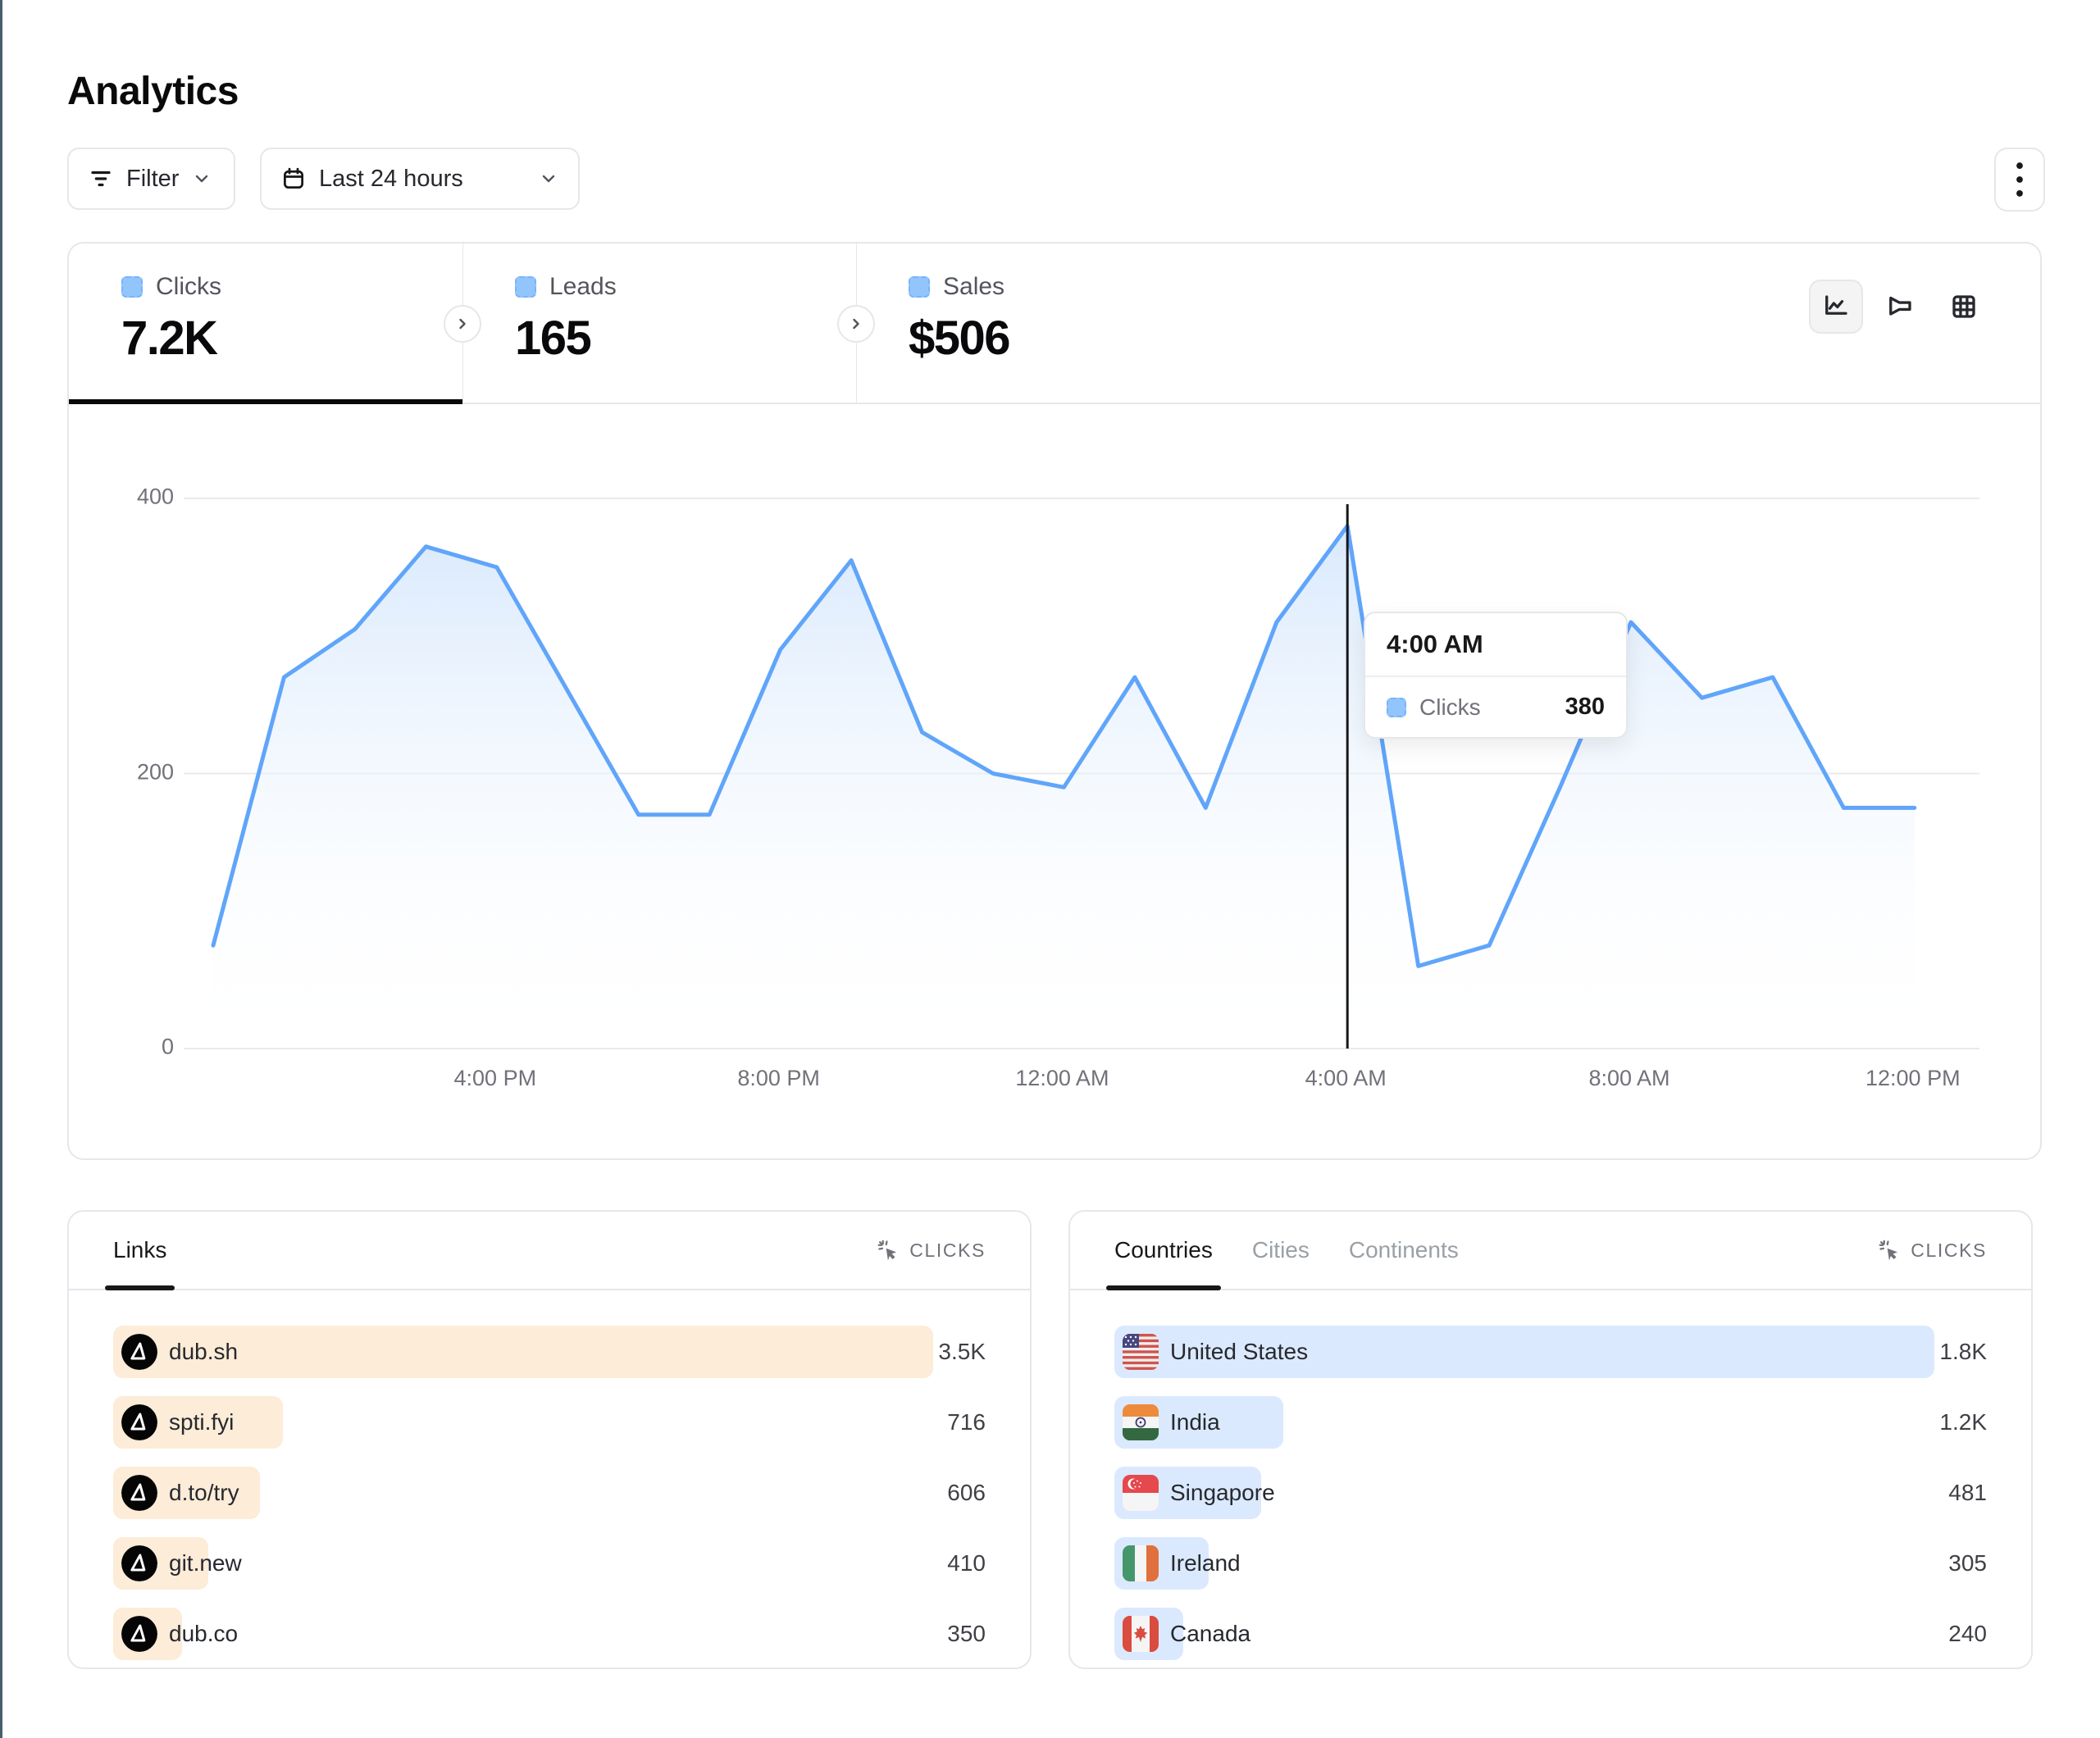 The height and width of the screenshot is (1738, 2100). What do you see at coordinates (1225, 323) in the screenshot?
I see `stat-tab-sales: Sales $506` at bounding box center [1225, 323].